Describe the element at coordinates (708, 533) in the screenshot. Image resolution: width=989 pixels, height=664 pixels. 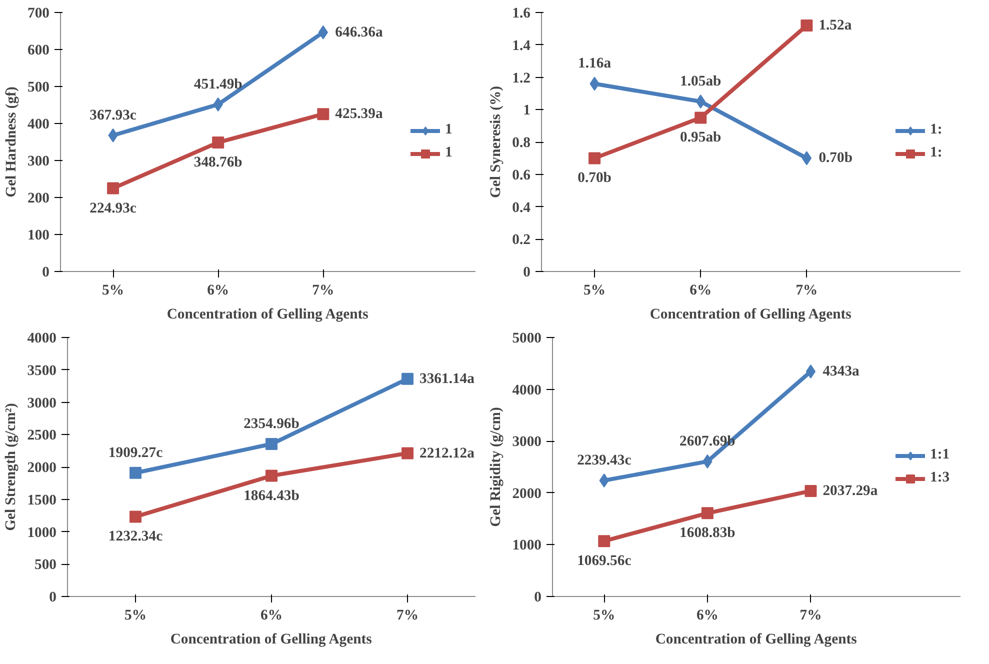
I see `data-label: 1608.83b` at that location.